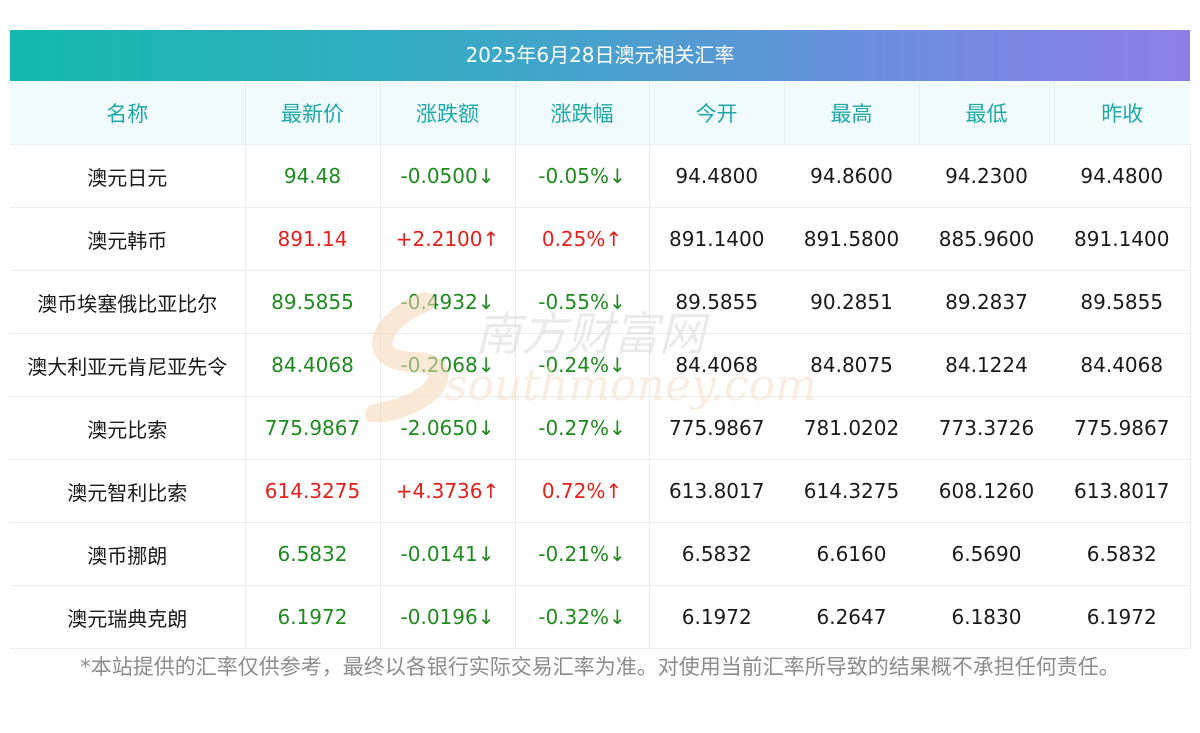 This screenshot has height=733, width=1200. I want to click on currency-pair-name: 澳元日元, so click(128, 176).